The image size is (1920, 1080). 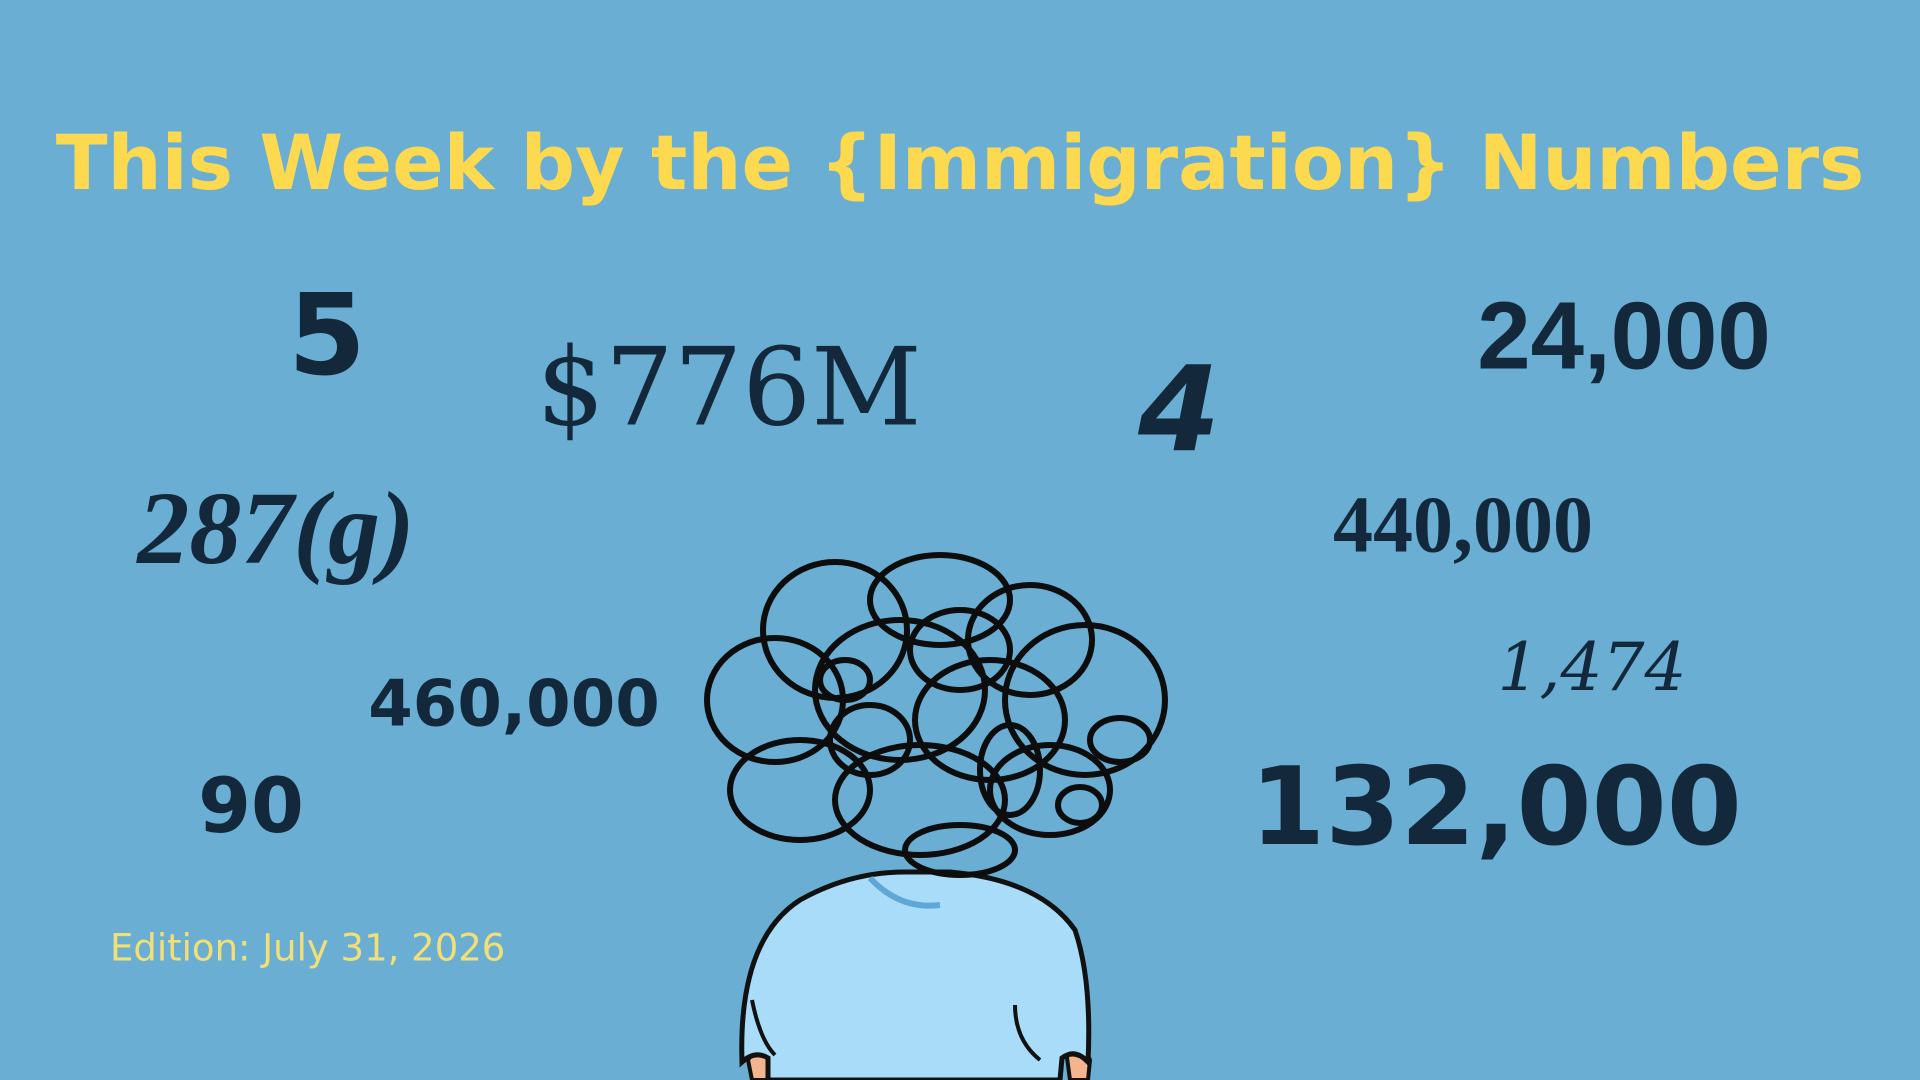 I want to click on figure: 460,000, so click(x=514, y=705).